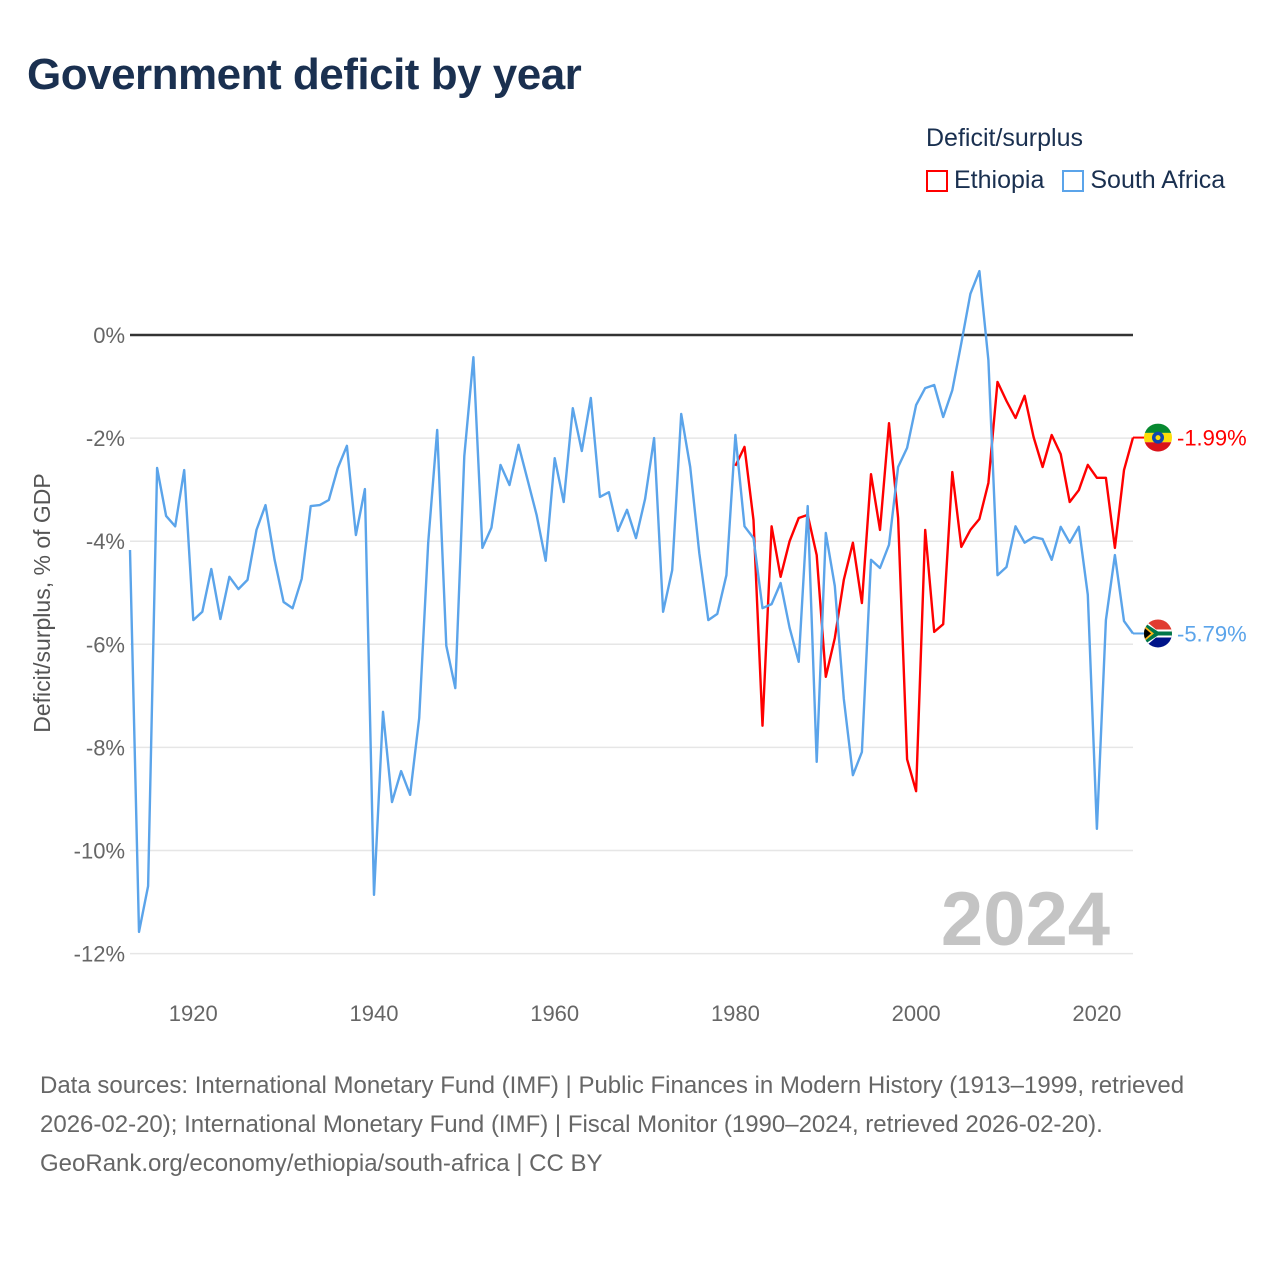 The width and height of the screenshot is (1280, 1280). I want to click on legend-title: Deficit/surplus, so click(1004, 138).